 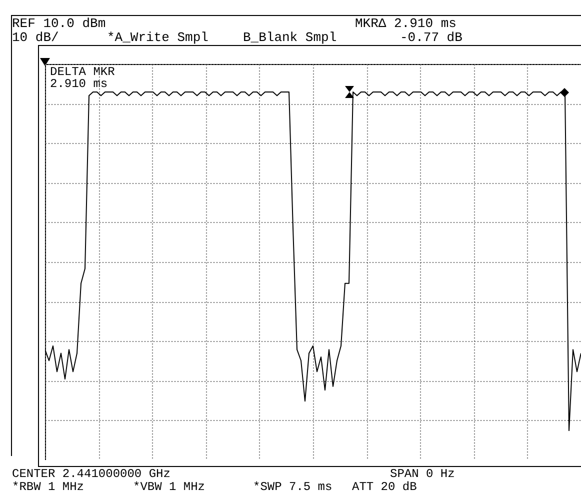 I want to click on text: CENTER 2.441000000 GHz, so click(x=91, y=474).